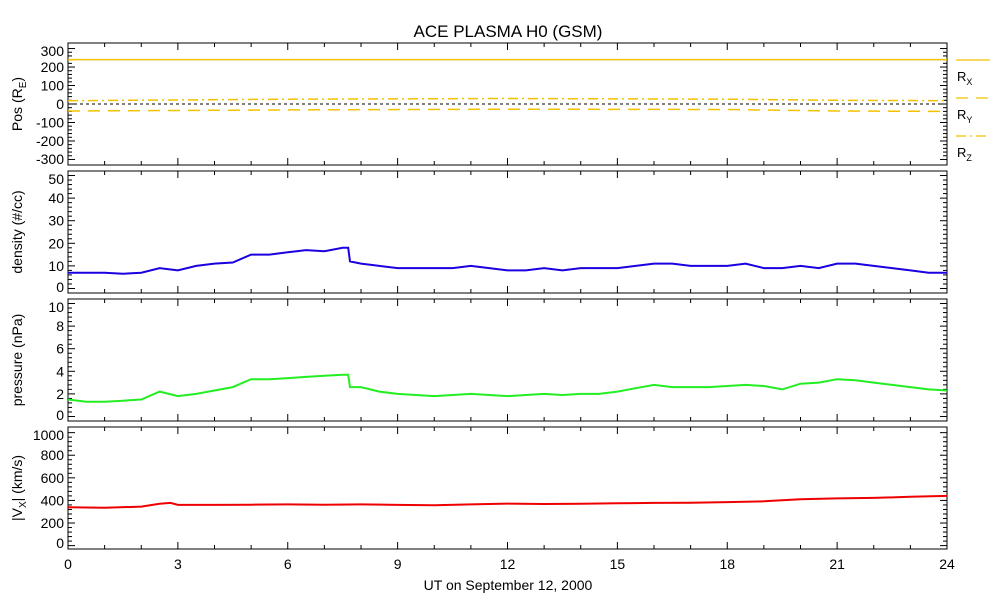 The image size is (993, 605). Describe the element at coordinates (60, 394) in the screenshot. I see `y-tick-label: 2` at that location.